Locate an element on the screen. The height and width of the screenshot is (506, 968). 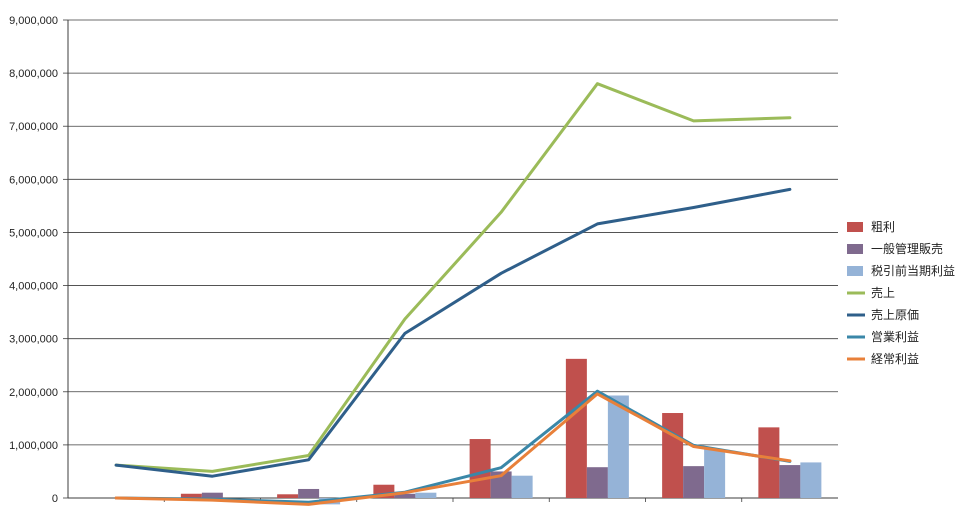
legend-label: 粗利 is located at coordinates (883, 227).